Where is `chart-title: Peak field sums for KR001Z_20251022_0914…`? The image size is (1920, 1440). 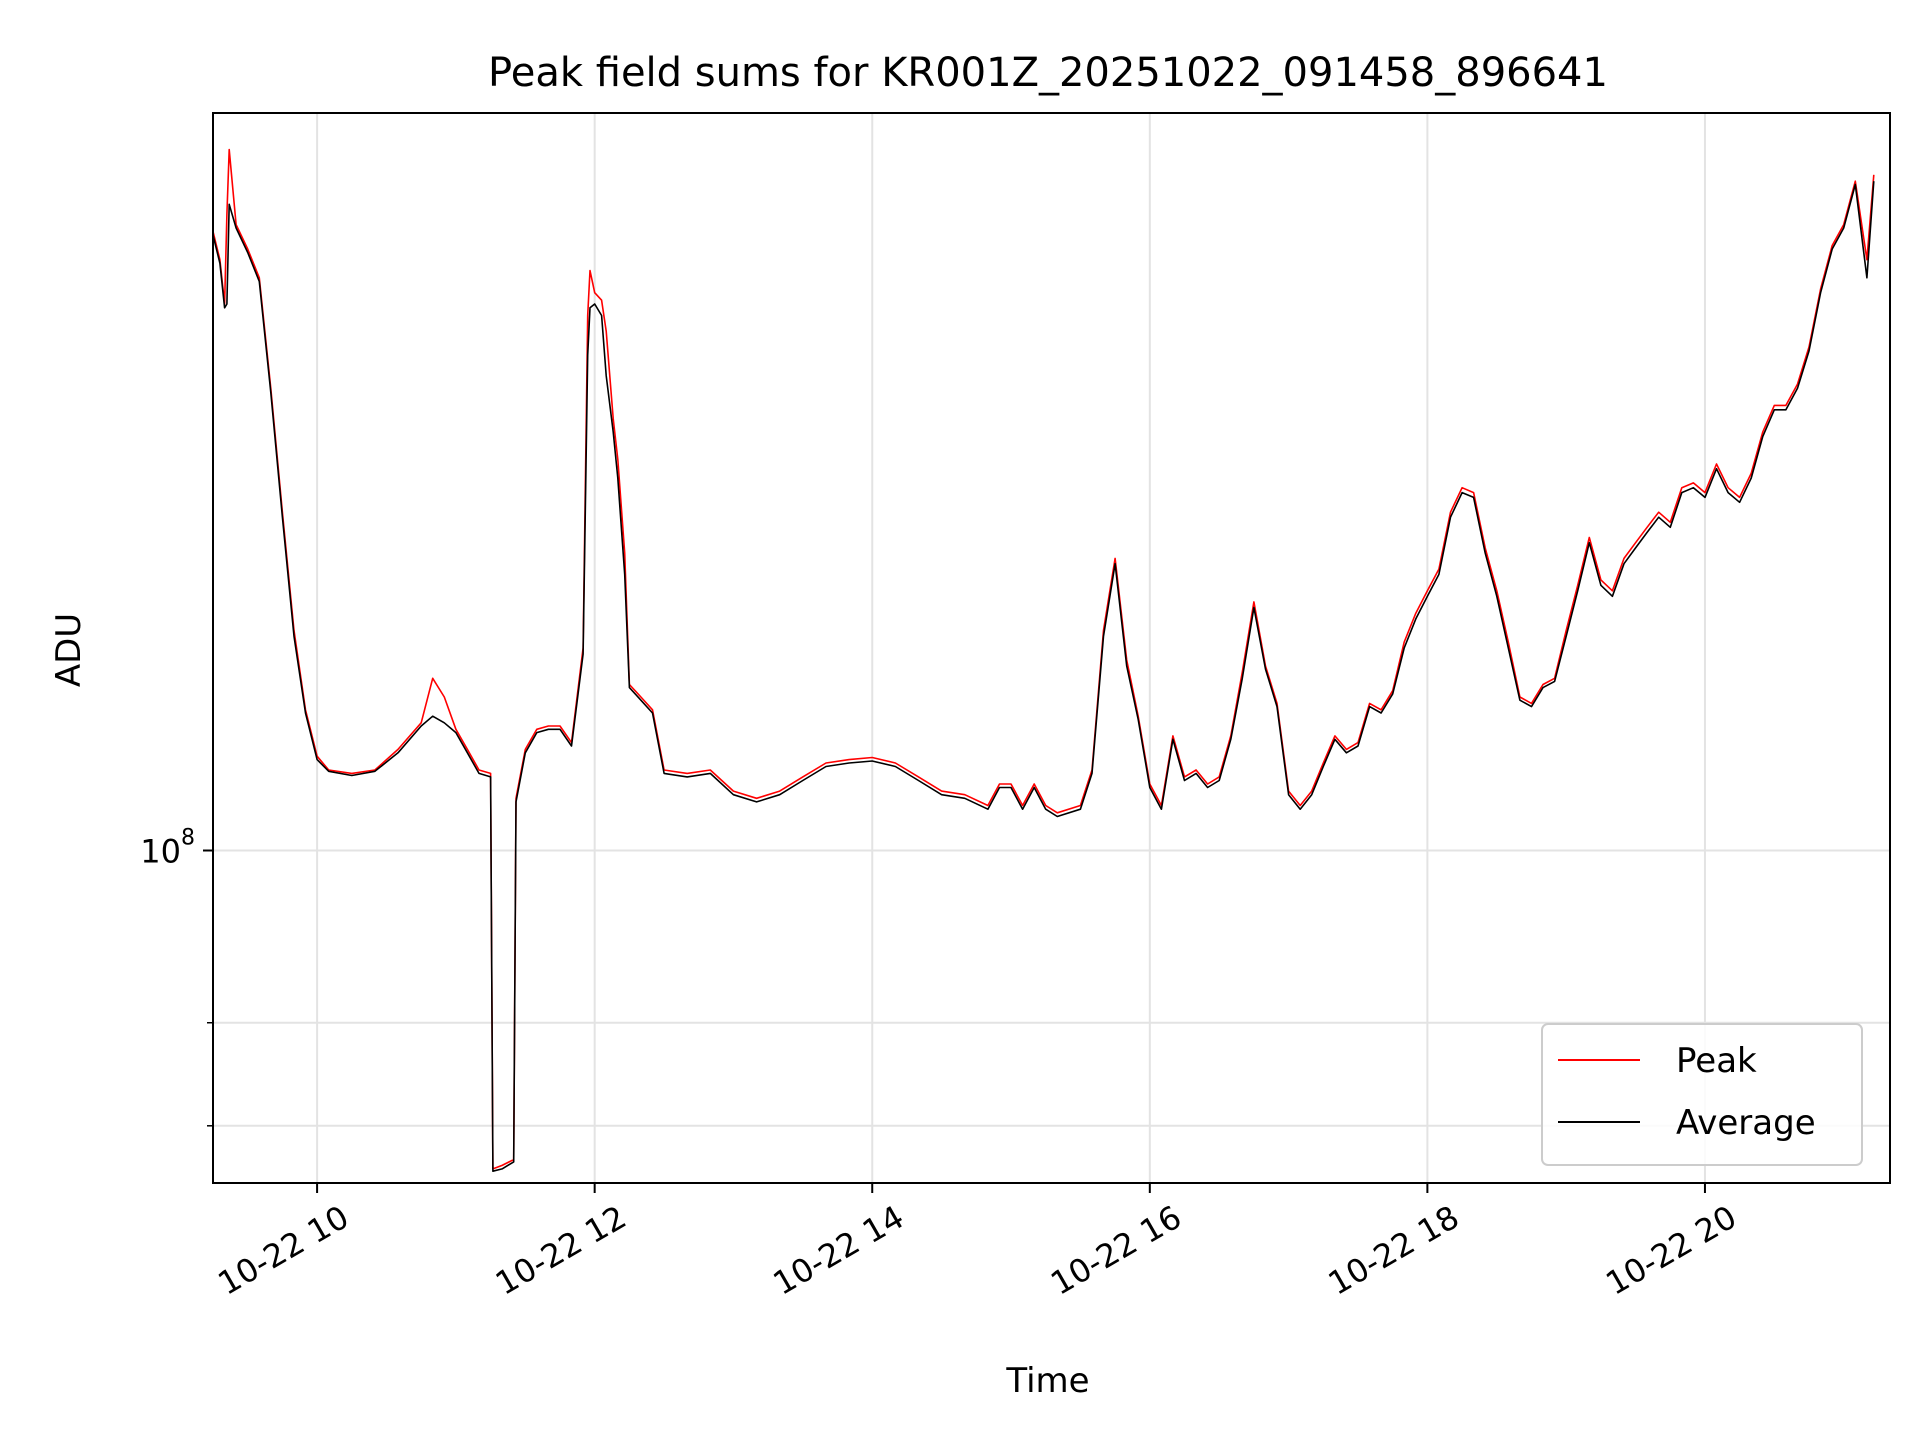 chart-title: Peak field sums for KR001Z_20251022_0914… is located at coordinates (1048, 73).